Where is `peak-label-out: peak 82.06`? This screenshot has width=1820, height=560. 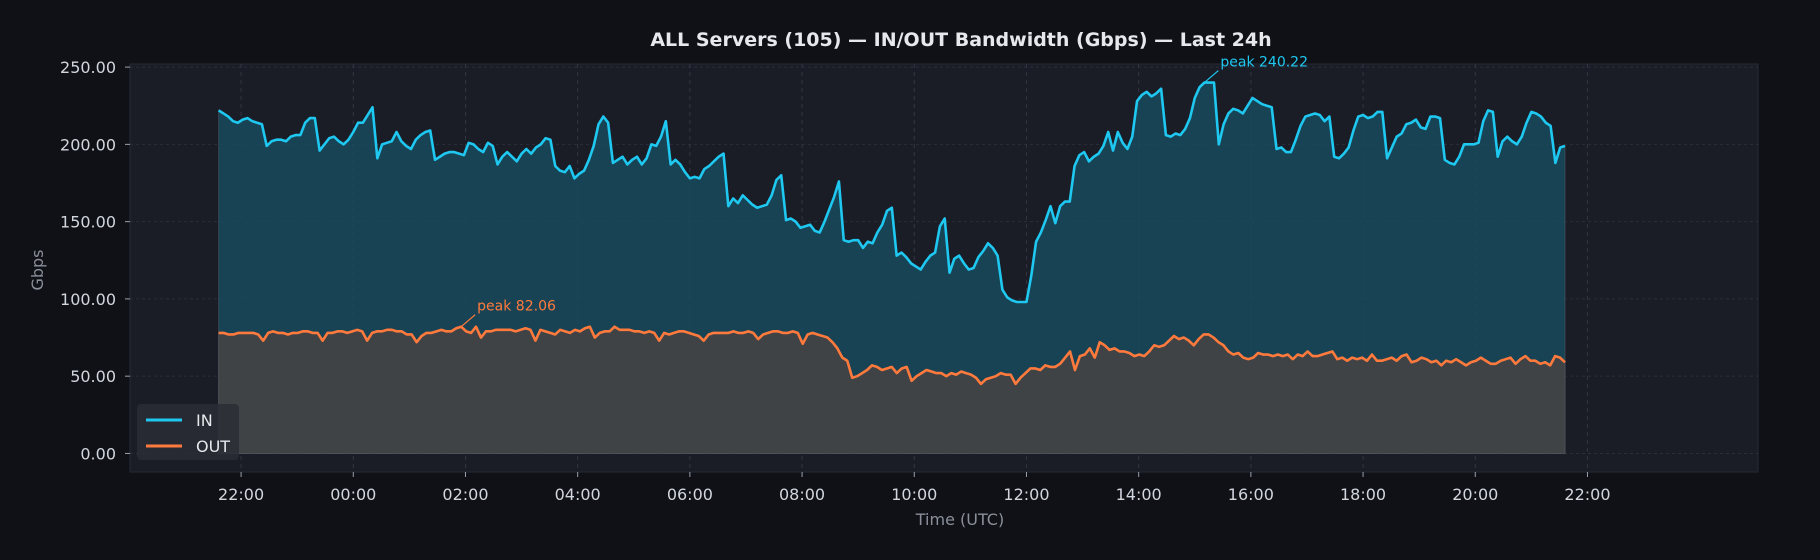
peak-label-out: peak 82.06 is located at coordinates (516, 307).